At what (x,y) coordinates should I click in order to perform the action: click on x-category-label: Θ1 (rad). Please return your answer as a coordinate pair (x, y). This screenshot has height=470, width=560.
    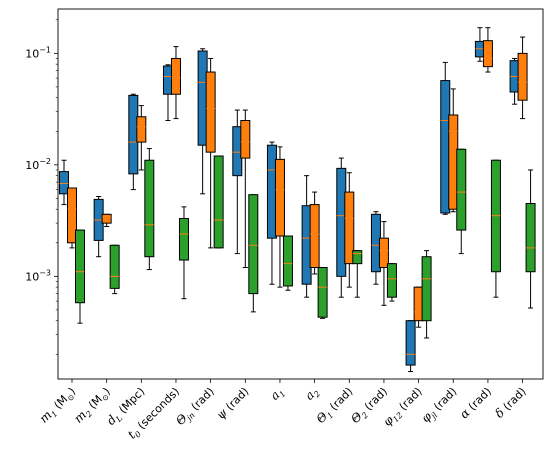
    Looking at the image, I should click on (334, 405).